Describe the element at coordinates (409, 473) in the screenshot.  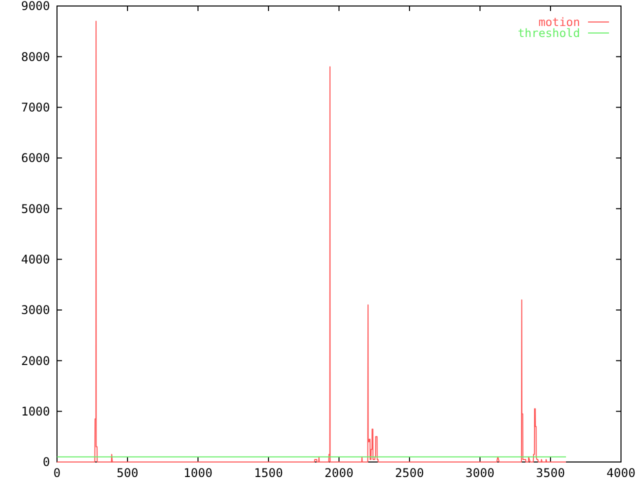
I see `x-tick-label: 2500` at that location.